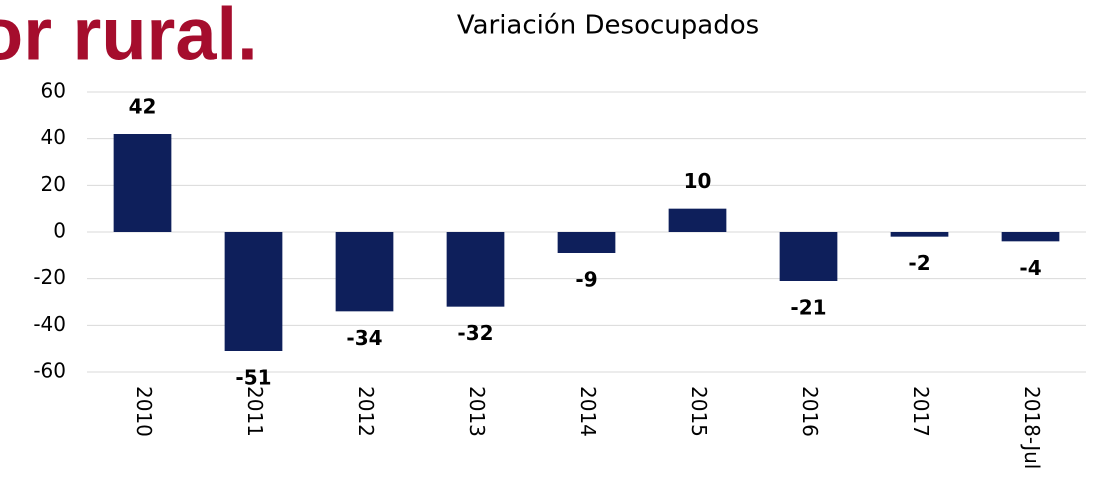 The height and width of the screenshot is (486, 1094). What do you see at coordinates (366, 411) in the screenshot?
I see `x-tick-label: 2012` at bounding box center [366, 411].